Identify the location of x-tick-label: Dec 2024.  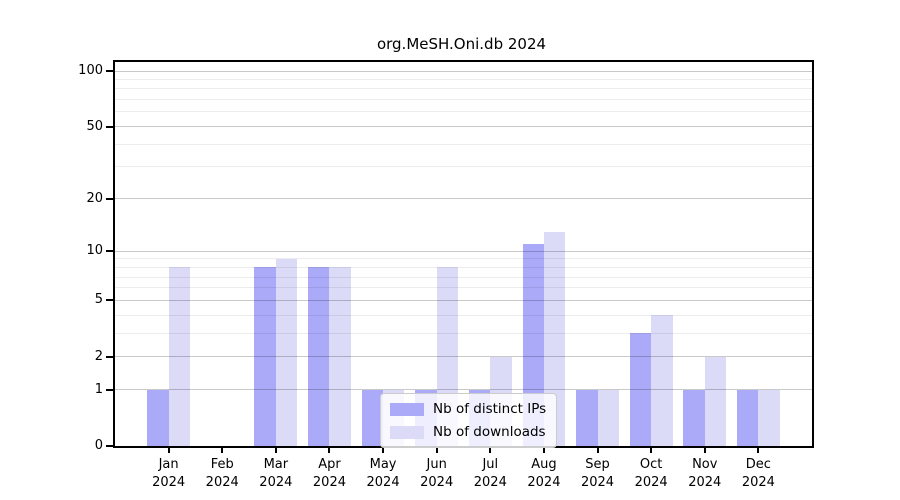
(758, 473).